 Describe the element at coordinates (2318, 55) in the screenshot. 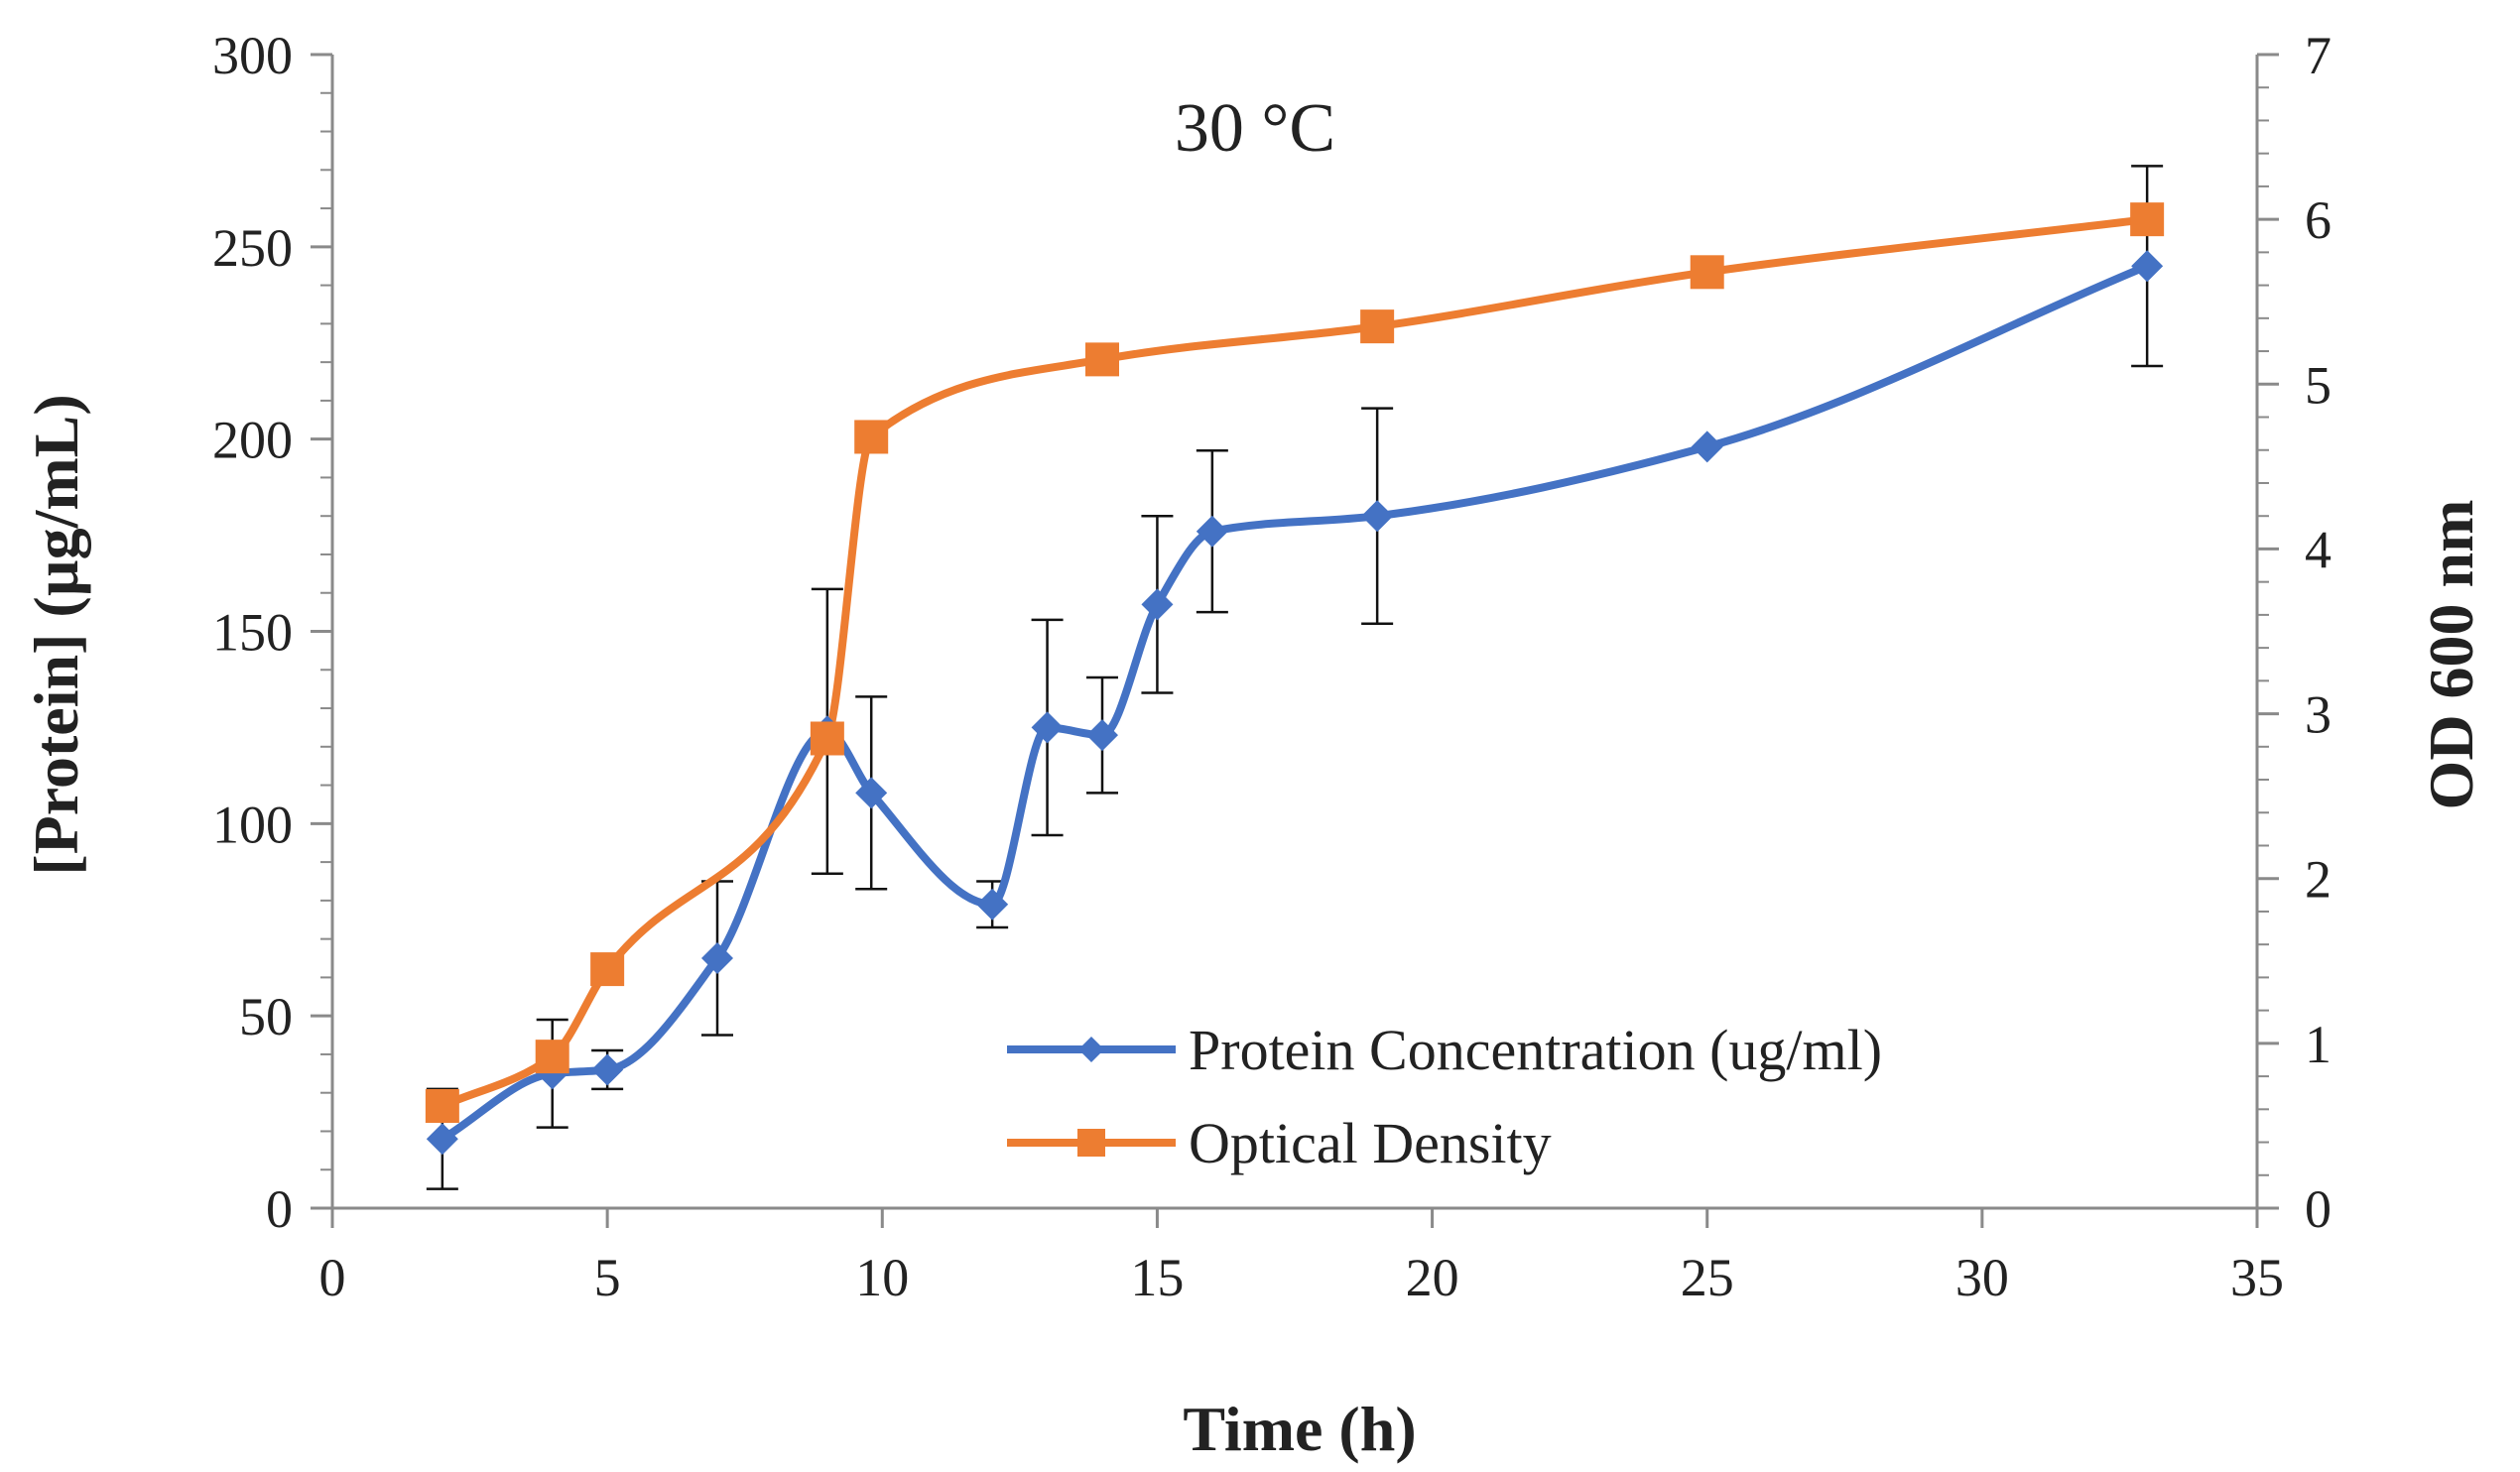

I see `y-right-tick-label: 7` at that location.